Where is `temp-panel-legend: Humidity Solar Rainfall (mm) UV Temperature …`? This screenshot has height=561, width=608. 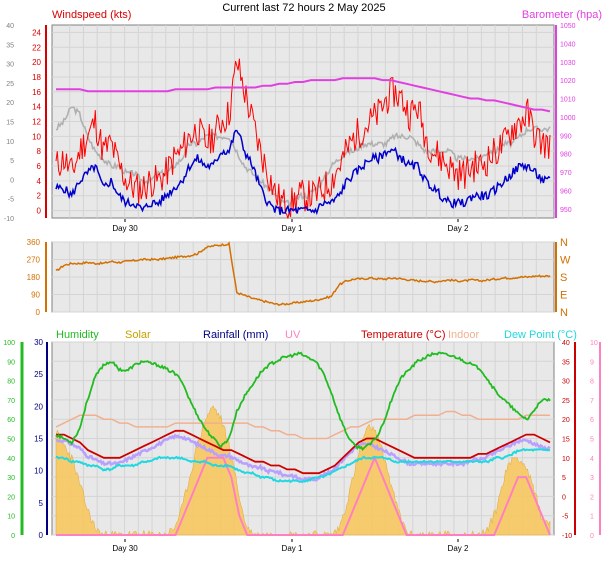
temp-panel-legend: Humidity Solar Rainfall (mm) UV Temperature … is located at coordinates (316, 335).